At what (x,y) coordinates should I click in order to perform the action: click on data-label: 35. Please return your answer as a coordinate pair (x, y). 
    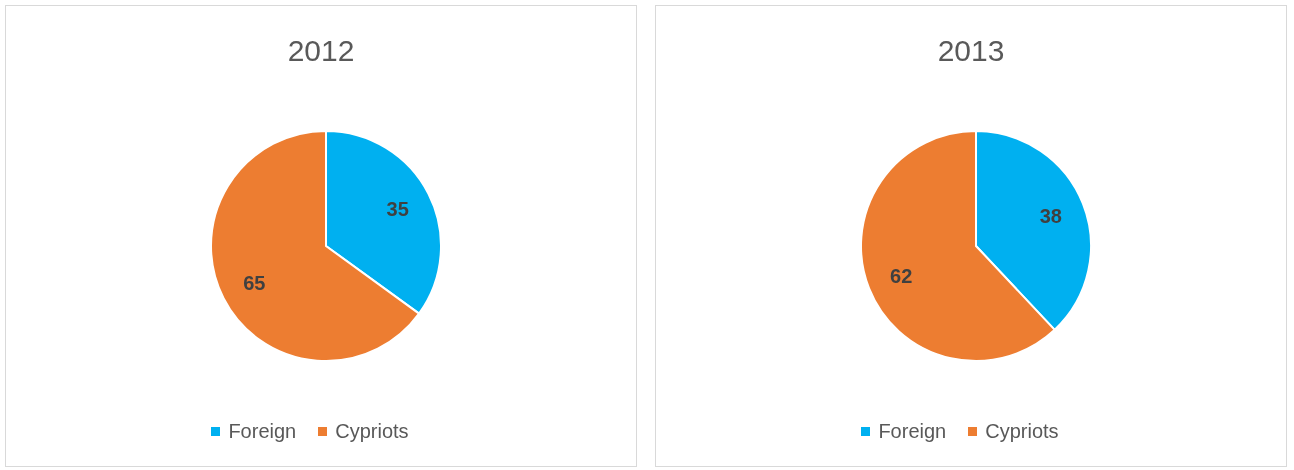
    Looking at the image, I should click on (397, 209).